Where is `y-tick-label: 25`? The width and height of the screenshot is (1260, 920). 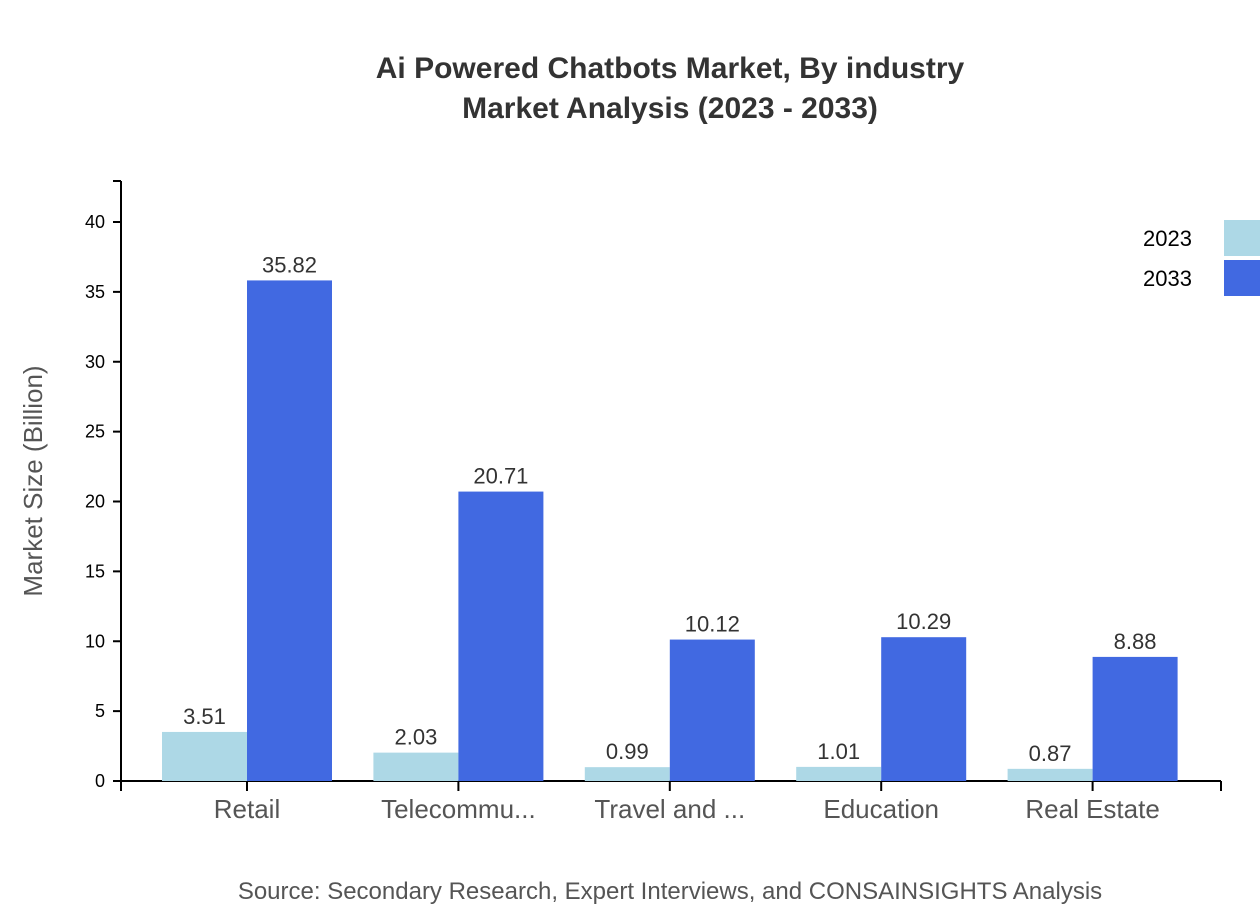 y-tick-label: 25 is located at coordinates (95, 432).